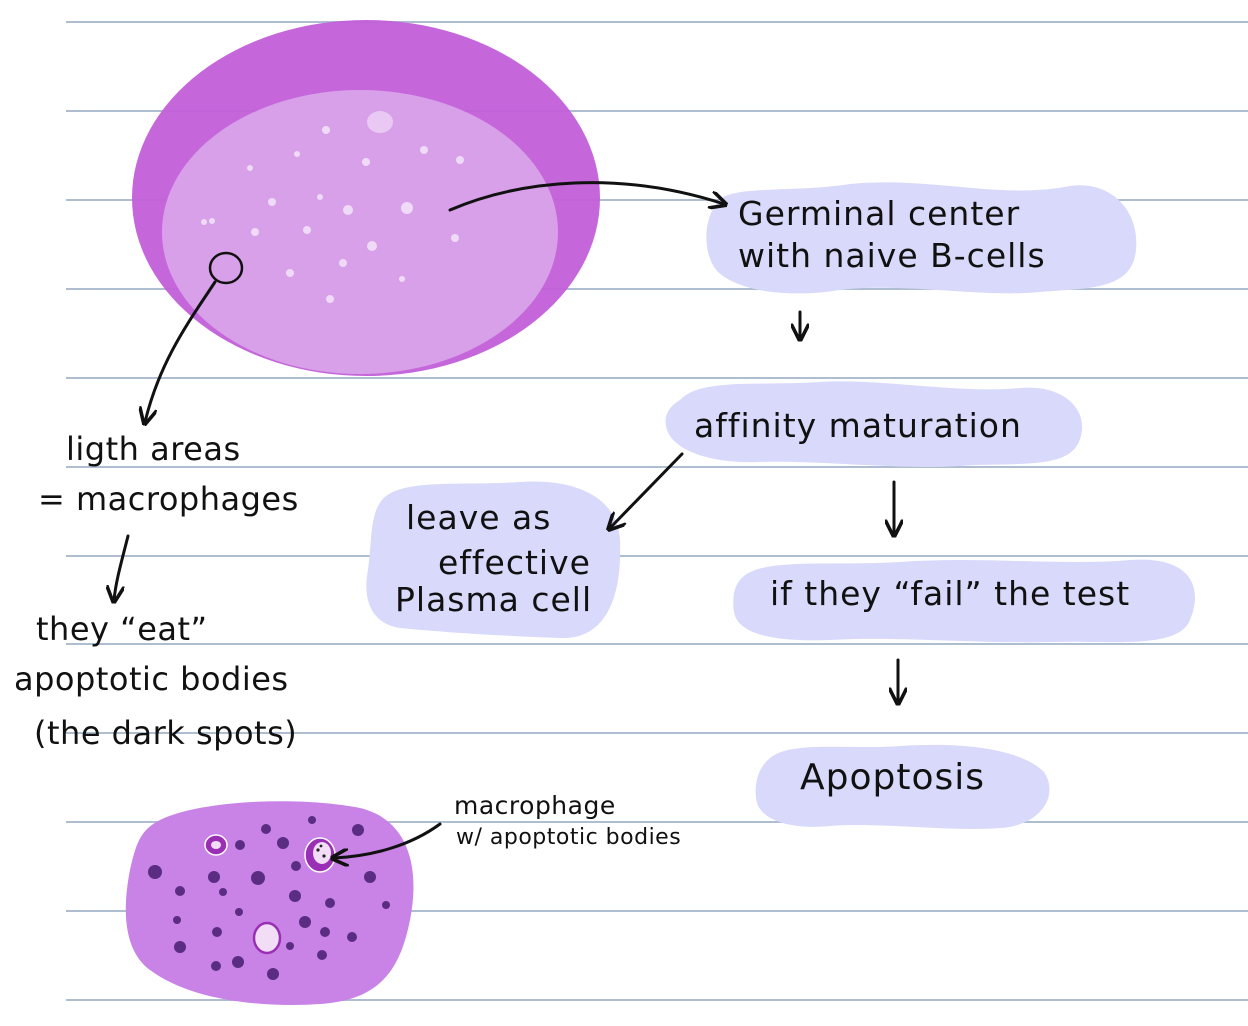 The width and height of the screenshot is (1248, 1026). I want to click on tissue-drawing, so click(269, 903).